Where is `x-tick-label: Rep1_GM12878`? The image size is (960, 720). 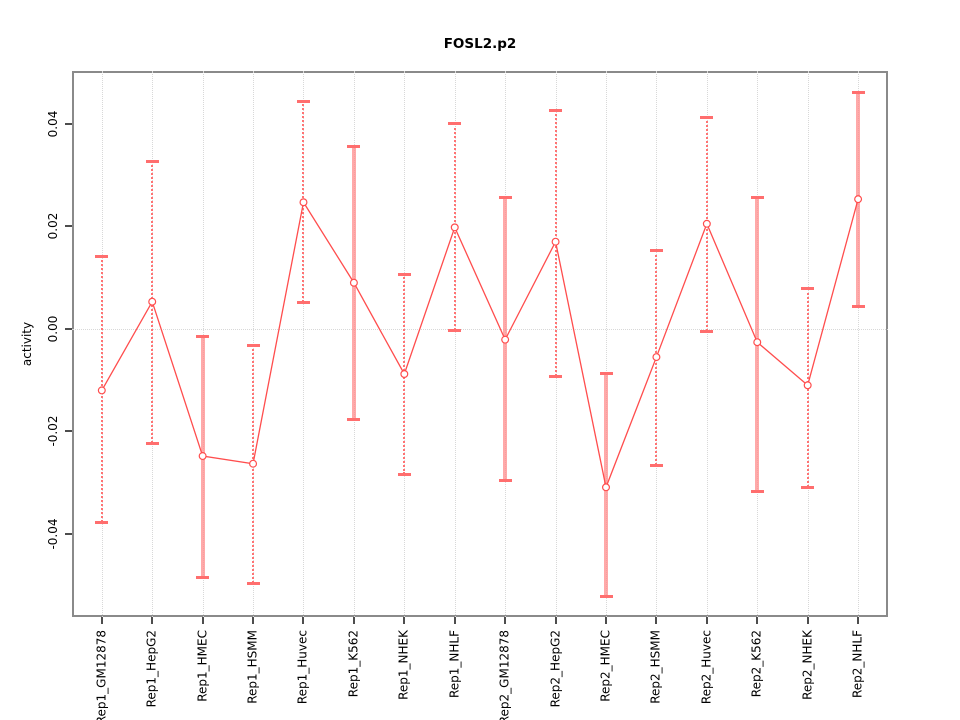
x-tick-label: Rep1_GM12878 is located at coordinates (101, 675).